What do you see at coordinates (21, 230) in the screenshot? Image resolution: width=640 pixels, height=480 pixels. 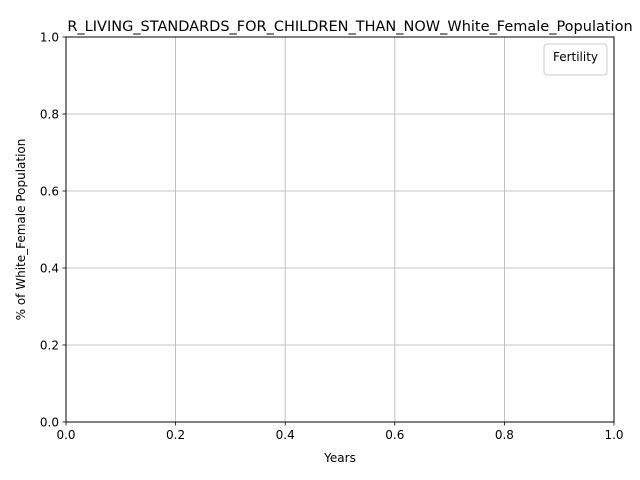 I see `y-axis-label: % of White_Female Population` at bounding box center [21, 230].